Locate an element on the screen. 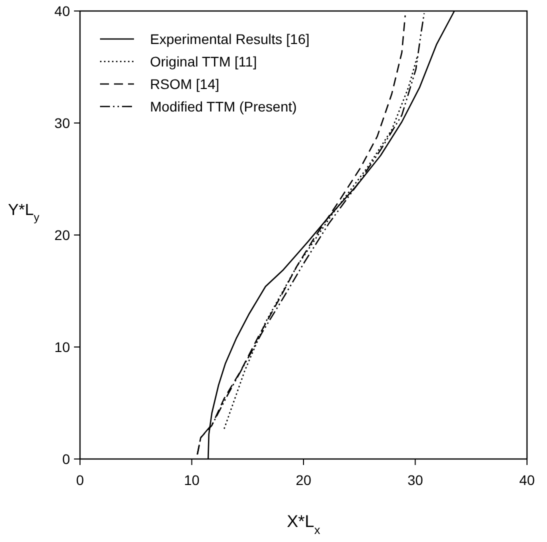 The width and height of the screenshot is (547, 542). y-tick-label: 40 is located at coordinates (62, 11).